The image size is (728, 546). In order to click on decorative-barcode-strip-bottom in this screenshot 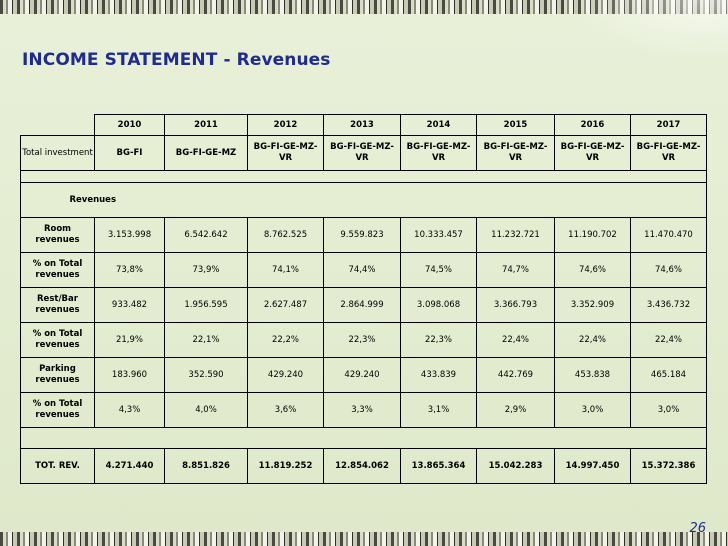, I will do `click(364, 539)`.